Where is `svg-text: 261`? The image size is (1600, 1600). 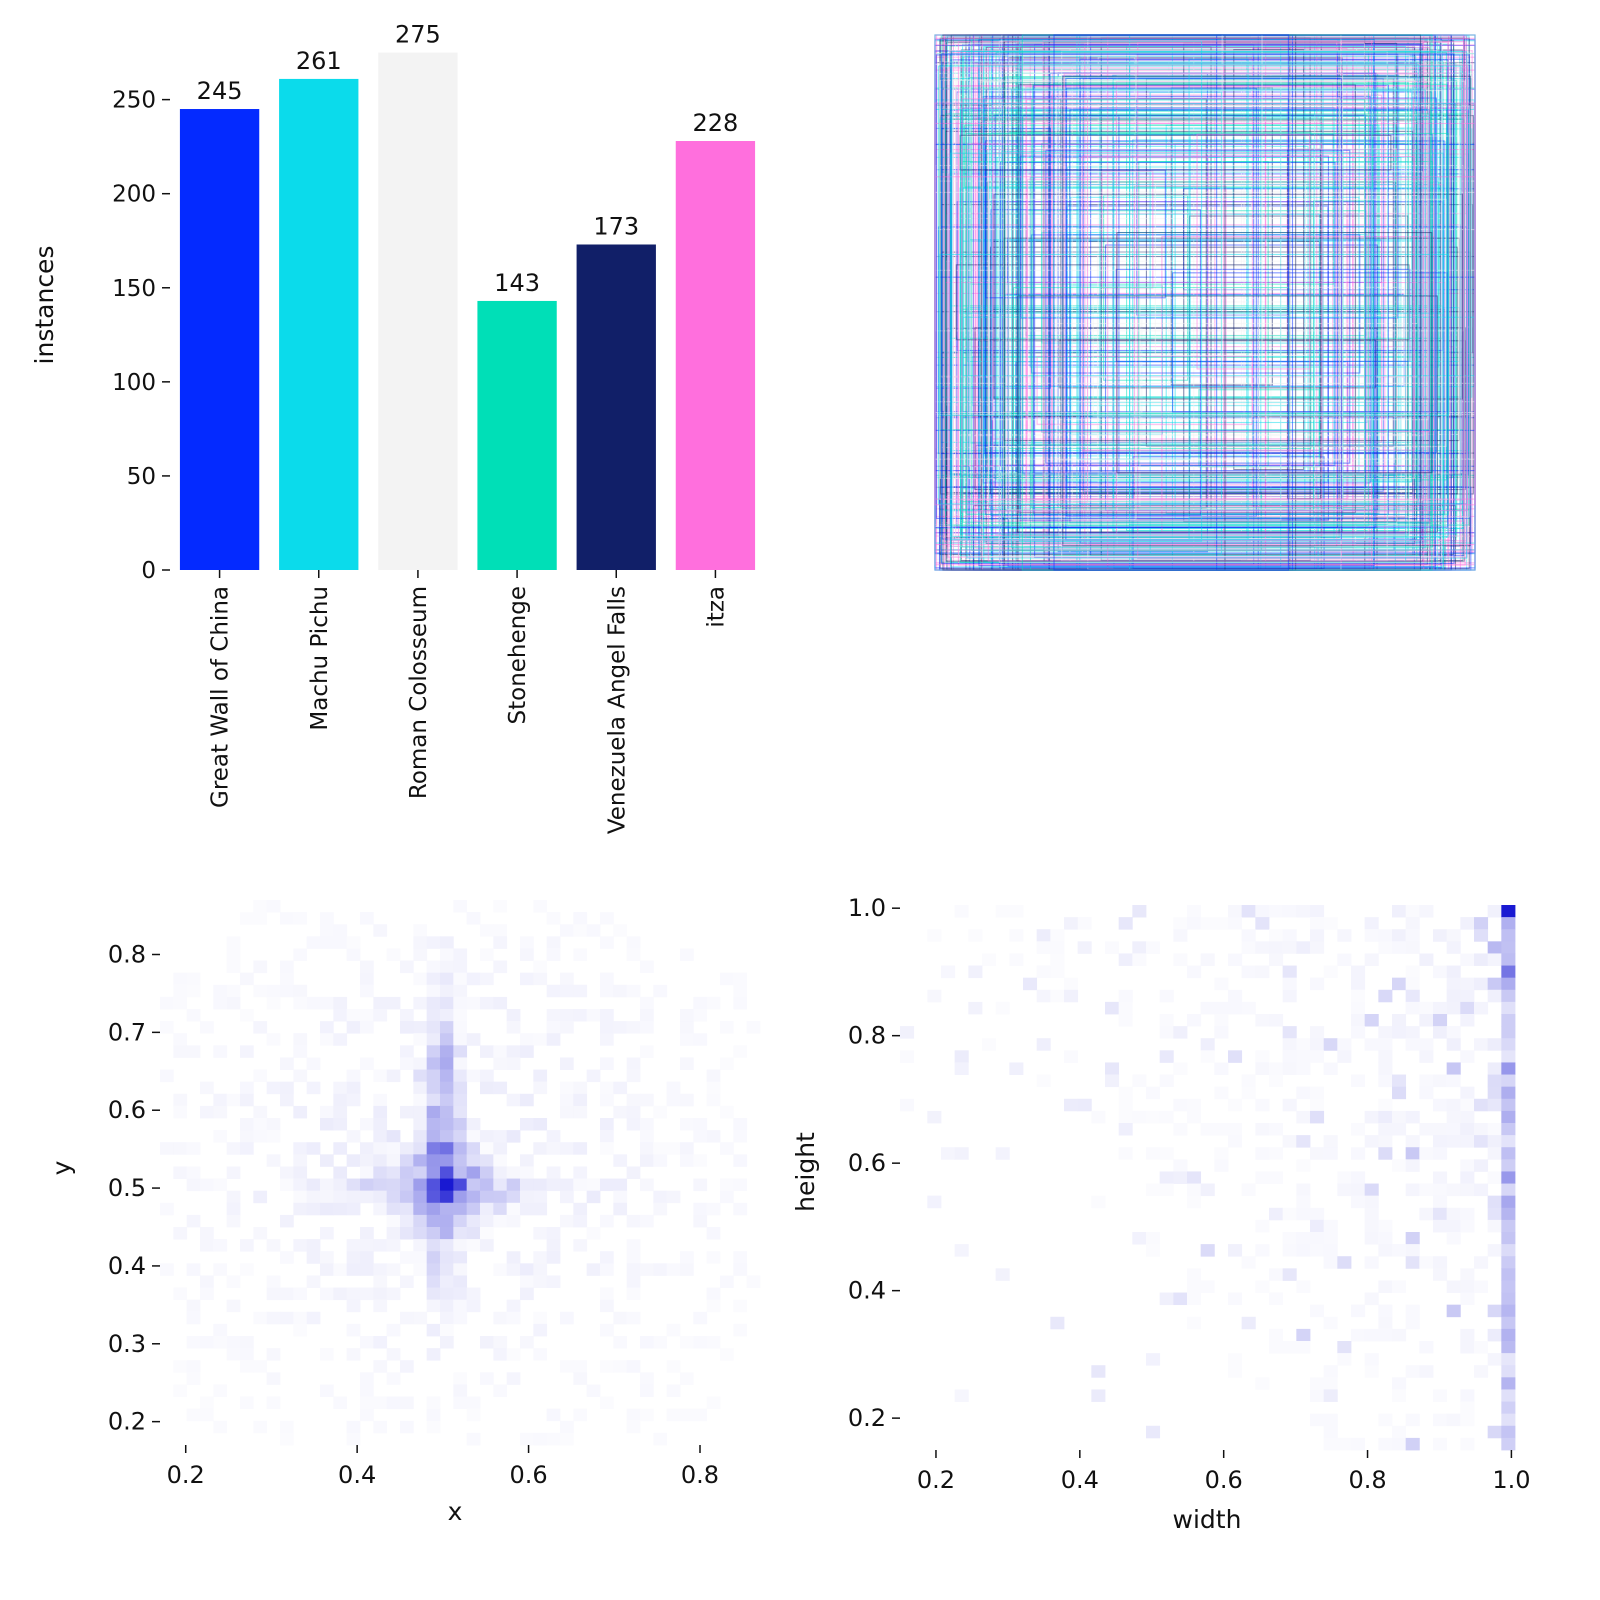
svg-text: 261 is located at coordinates (319, 61).